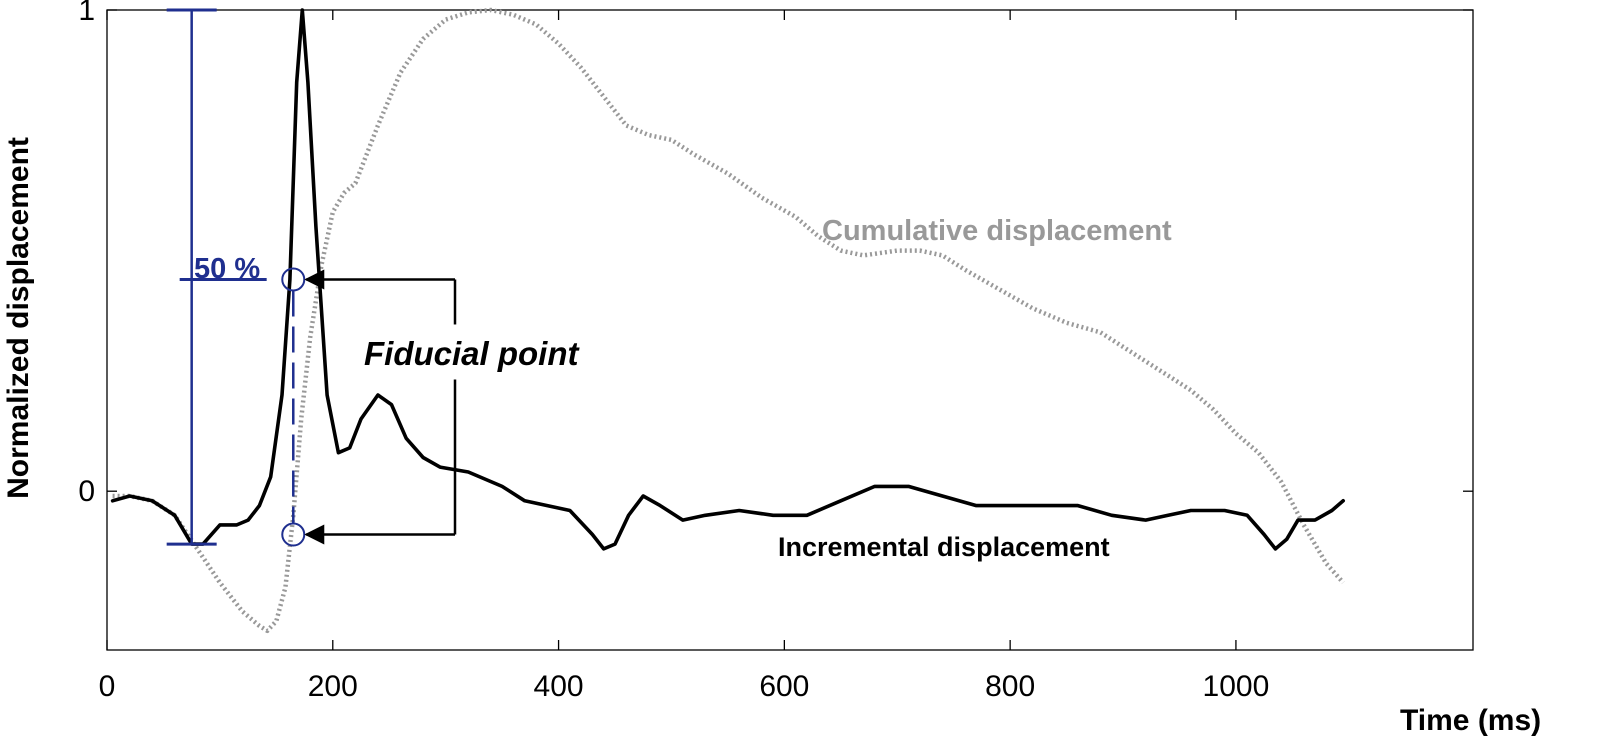 Image resolution: width=1614 pixels, height=749 pixels. Describe the element at coordinates (107, 686) in the screenshot. I see `x-tick-label: 0` at that location.